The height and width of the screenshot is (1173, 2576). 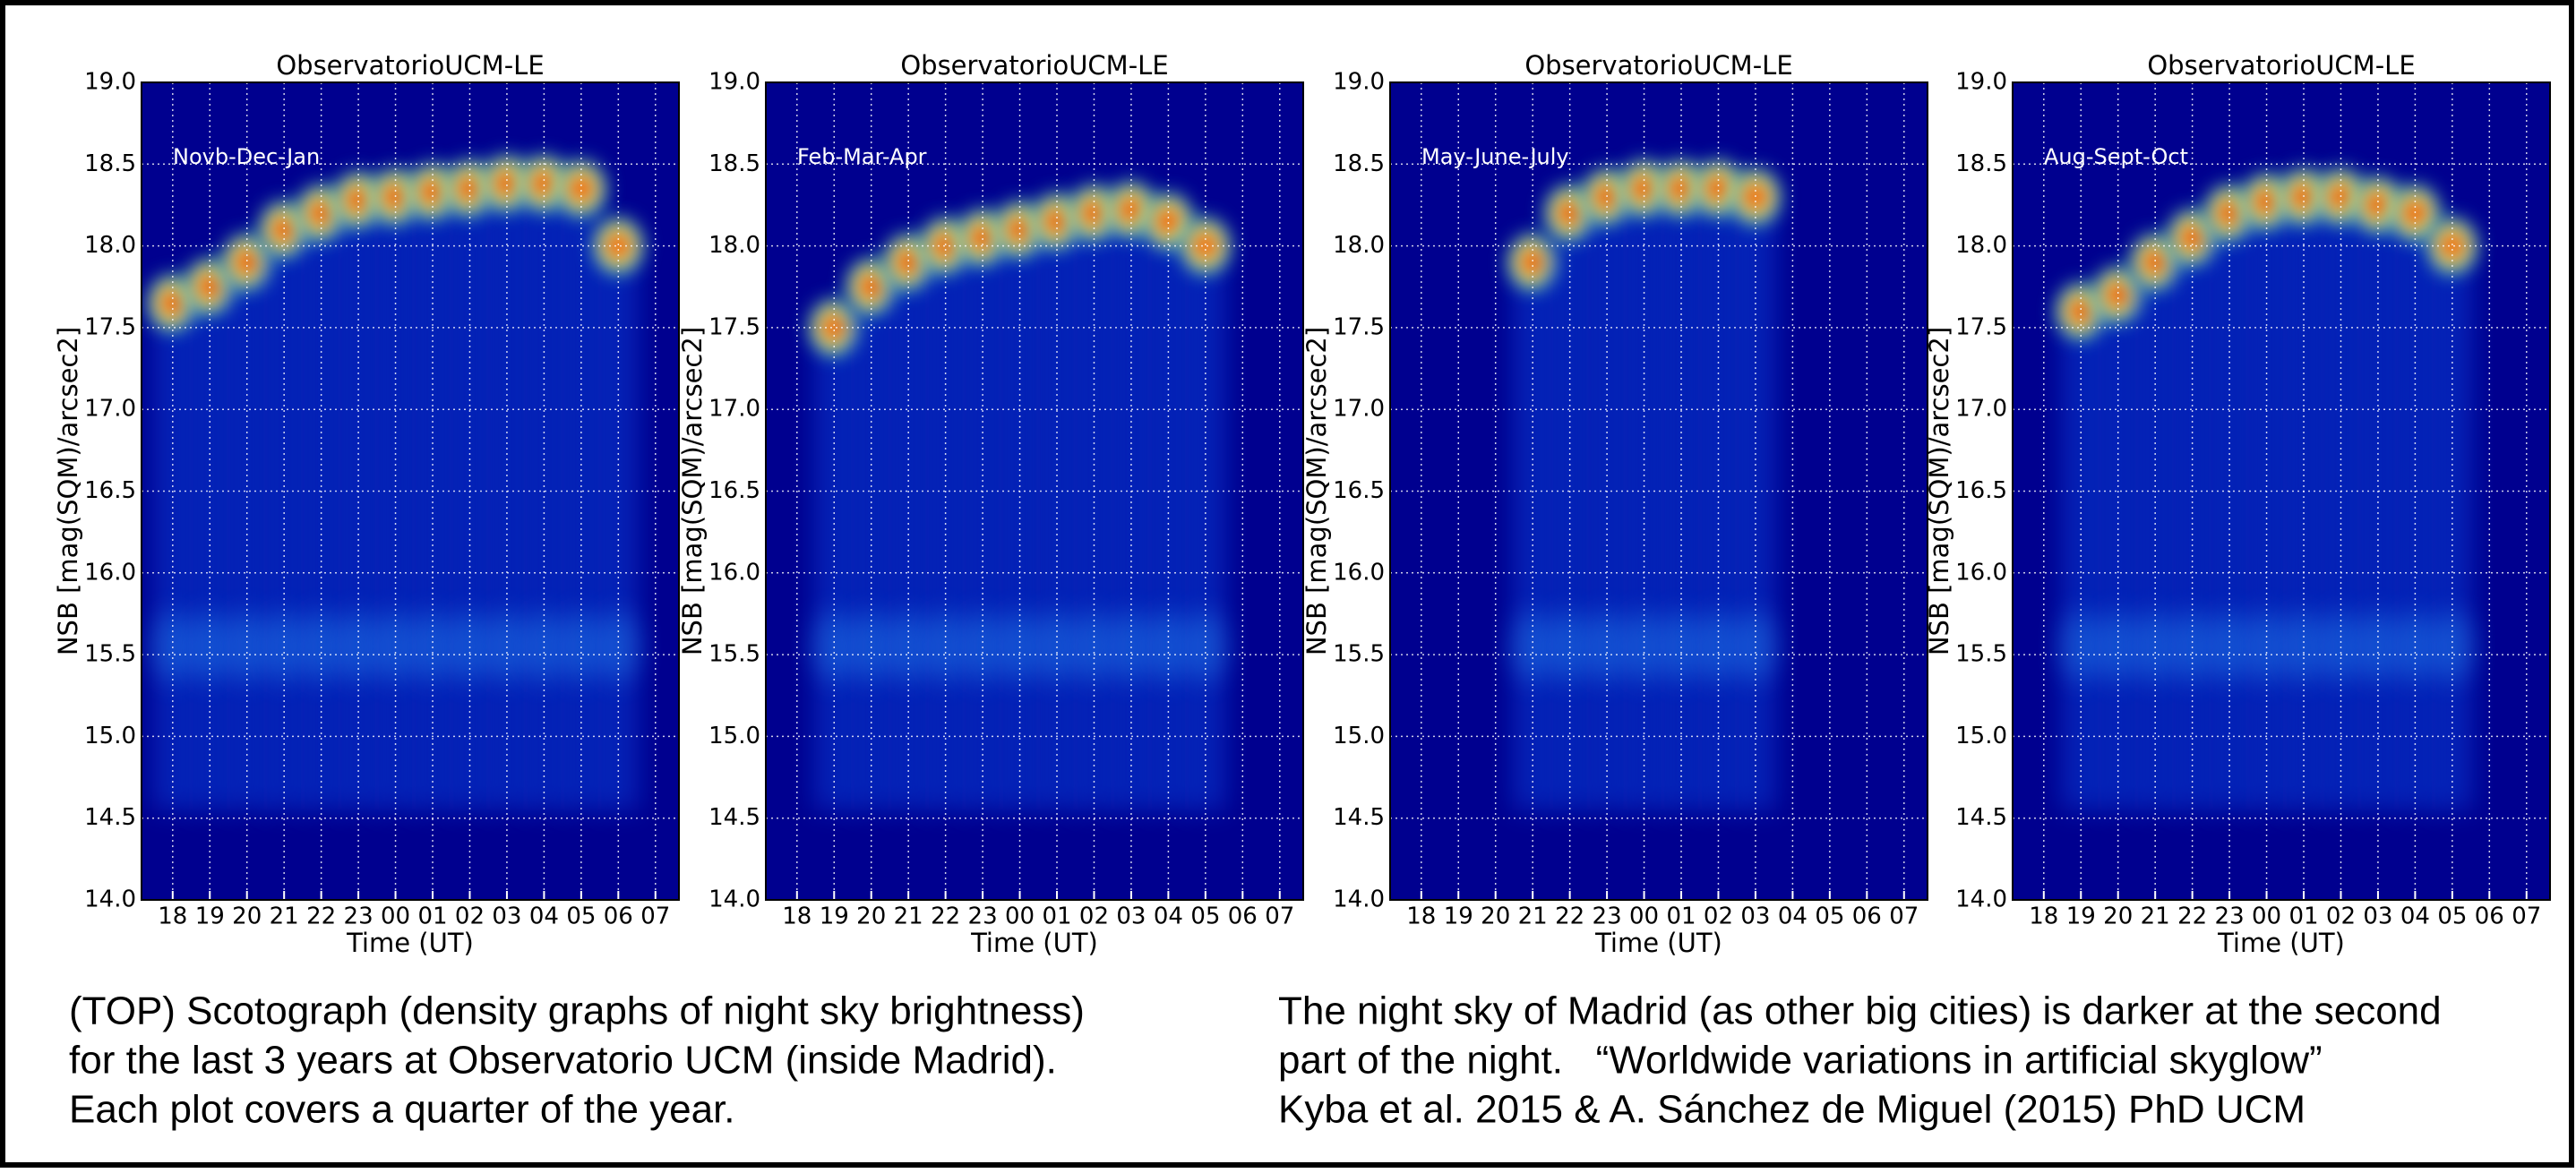 What do you see at coordinates (1019, 494) in the screenshot?
I see `density-layer` at bounding box center [1019, 494].